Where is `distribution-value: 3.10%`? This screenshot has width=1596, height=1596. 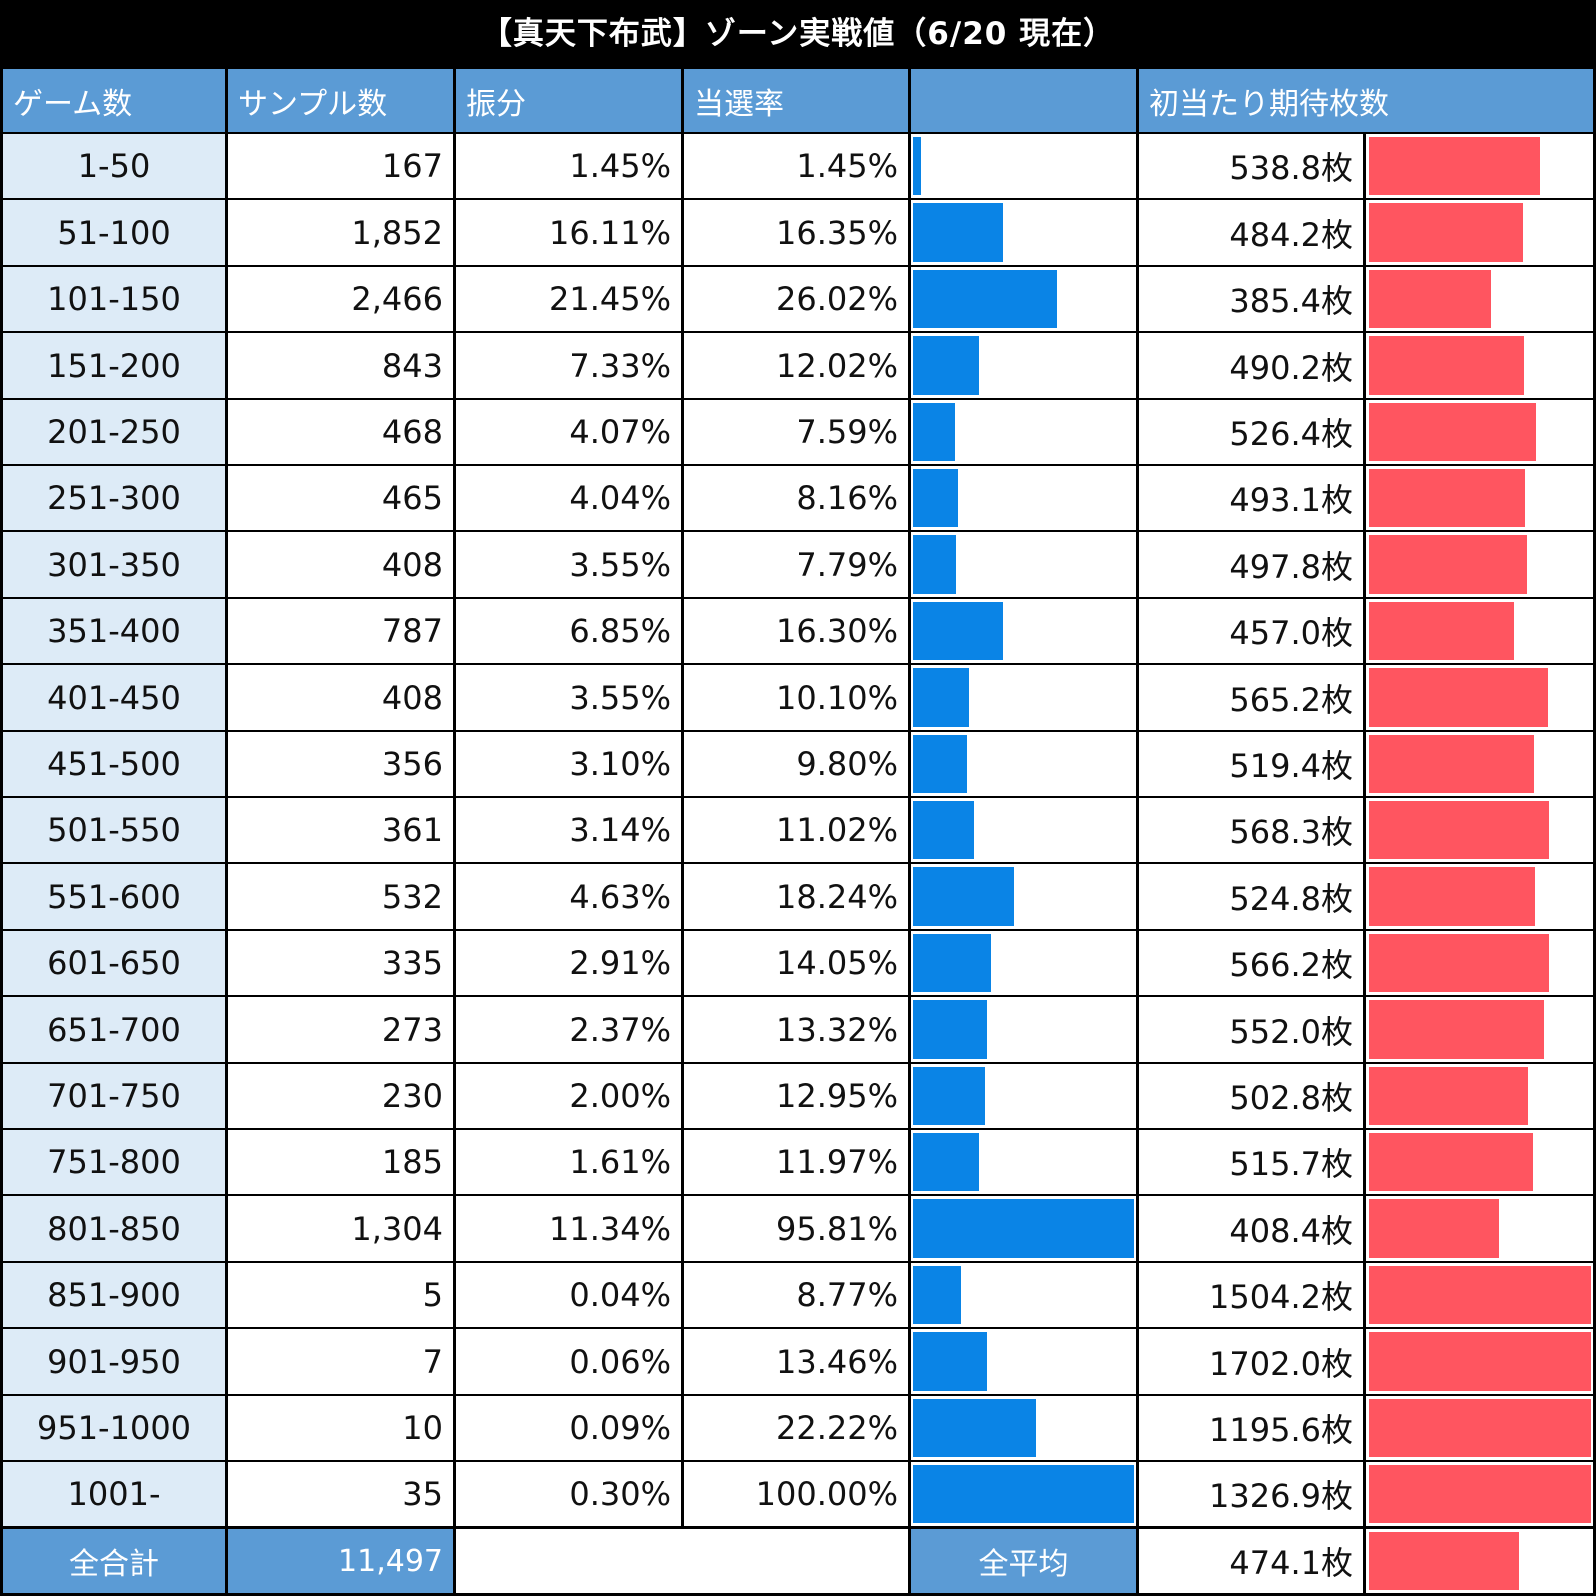
distribution-value: 3.10% is located at coordinates (568, 764).